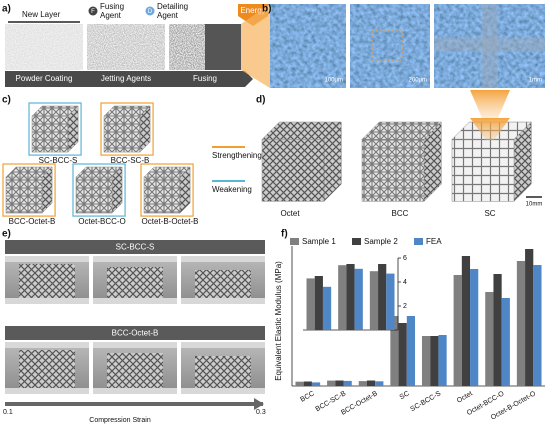 Image resolution: width=547 pixels, height=428 pixels. What do you see at coordinates (187, 47) in the screenshot?
I see `fusing-texture` at bounding box center [187, 47].